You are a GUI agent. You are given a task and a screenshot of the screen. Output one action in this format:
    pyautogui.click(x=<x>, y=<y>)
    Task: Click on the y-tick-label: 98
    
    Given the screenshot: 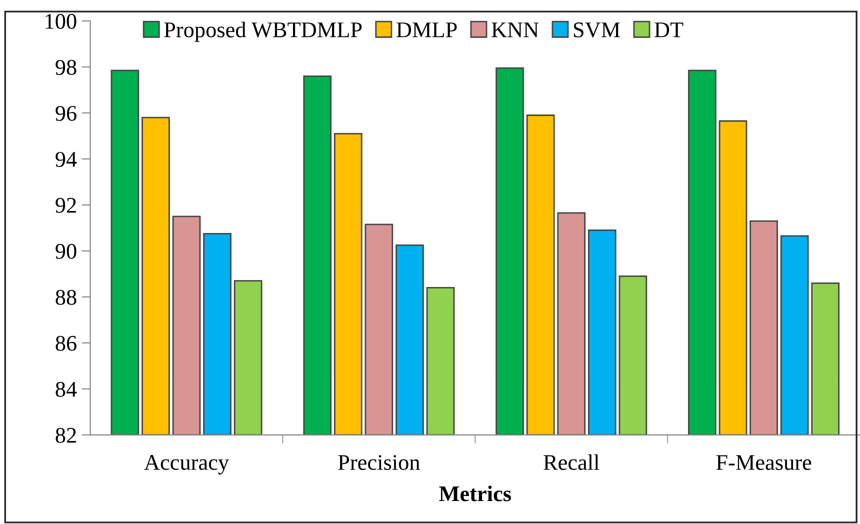 What is the action you would take?
    pyautogui.click(x=66, y=67)
    